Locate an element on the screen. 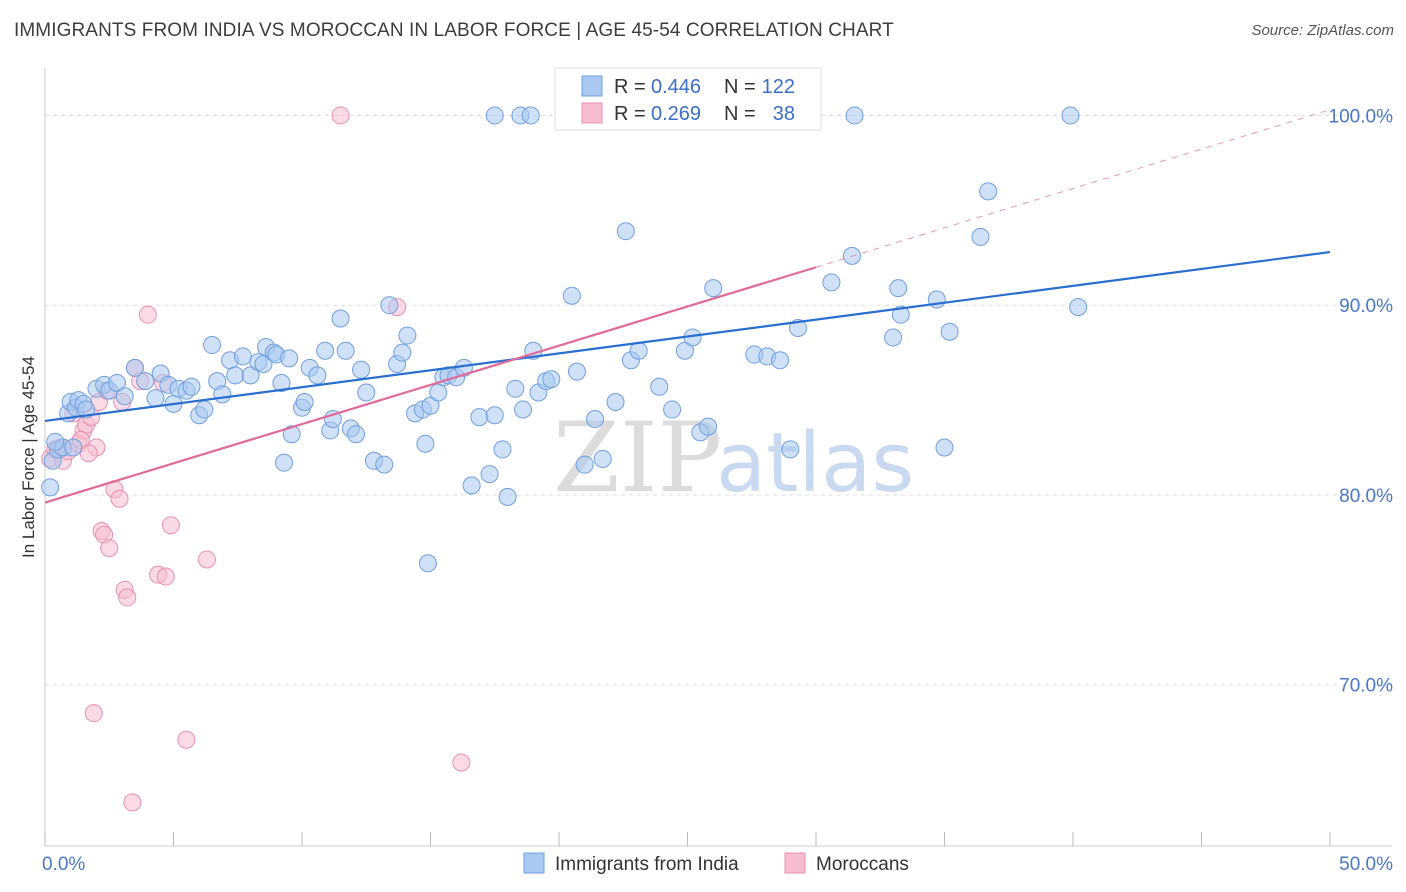 This screenshot has height=892, width=1406. bottom-legend-label-india: Immigrants from India is located at coordinates (647, 864).